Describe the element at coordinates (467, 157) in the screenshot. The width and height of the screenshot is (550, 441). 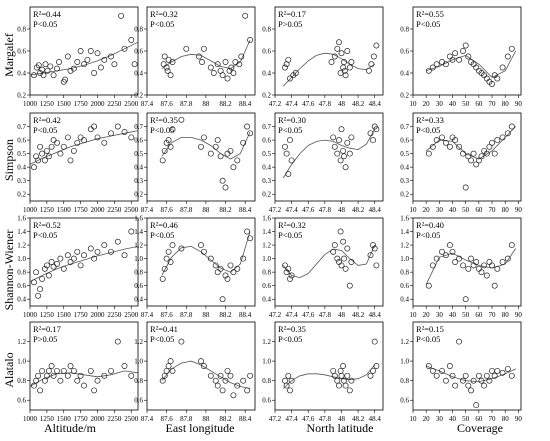
I see `panel-r1c3-frame` at that location.